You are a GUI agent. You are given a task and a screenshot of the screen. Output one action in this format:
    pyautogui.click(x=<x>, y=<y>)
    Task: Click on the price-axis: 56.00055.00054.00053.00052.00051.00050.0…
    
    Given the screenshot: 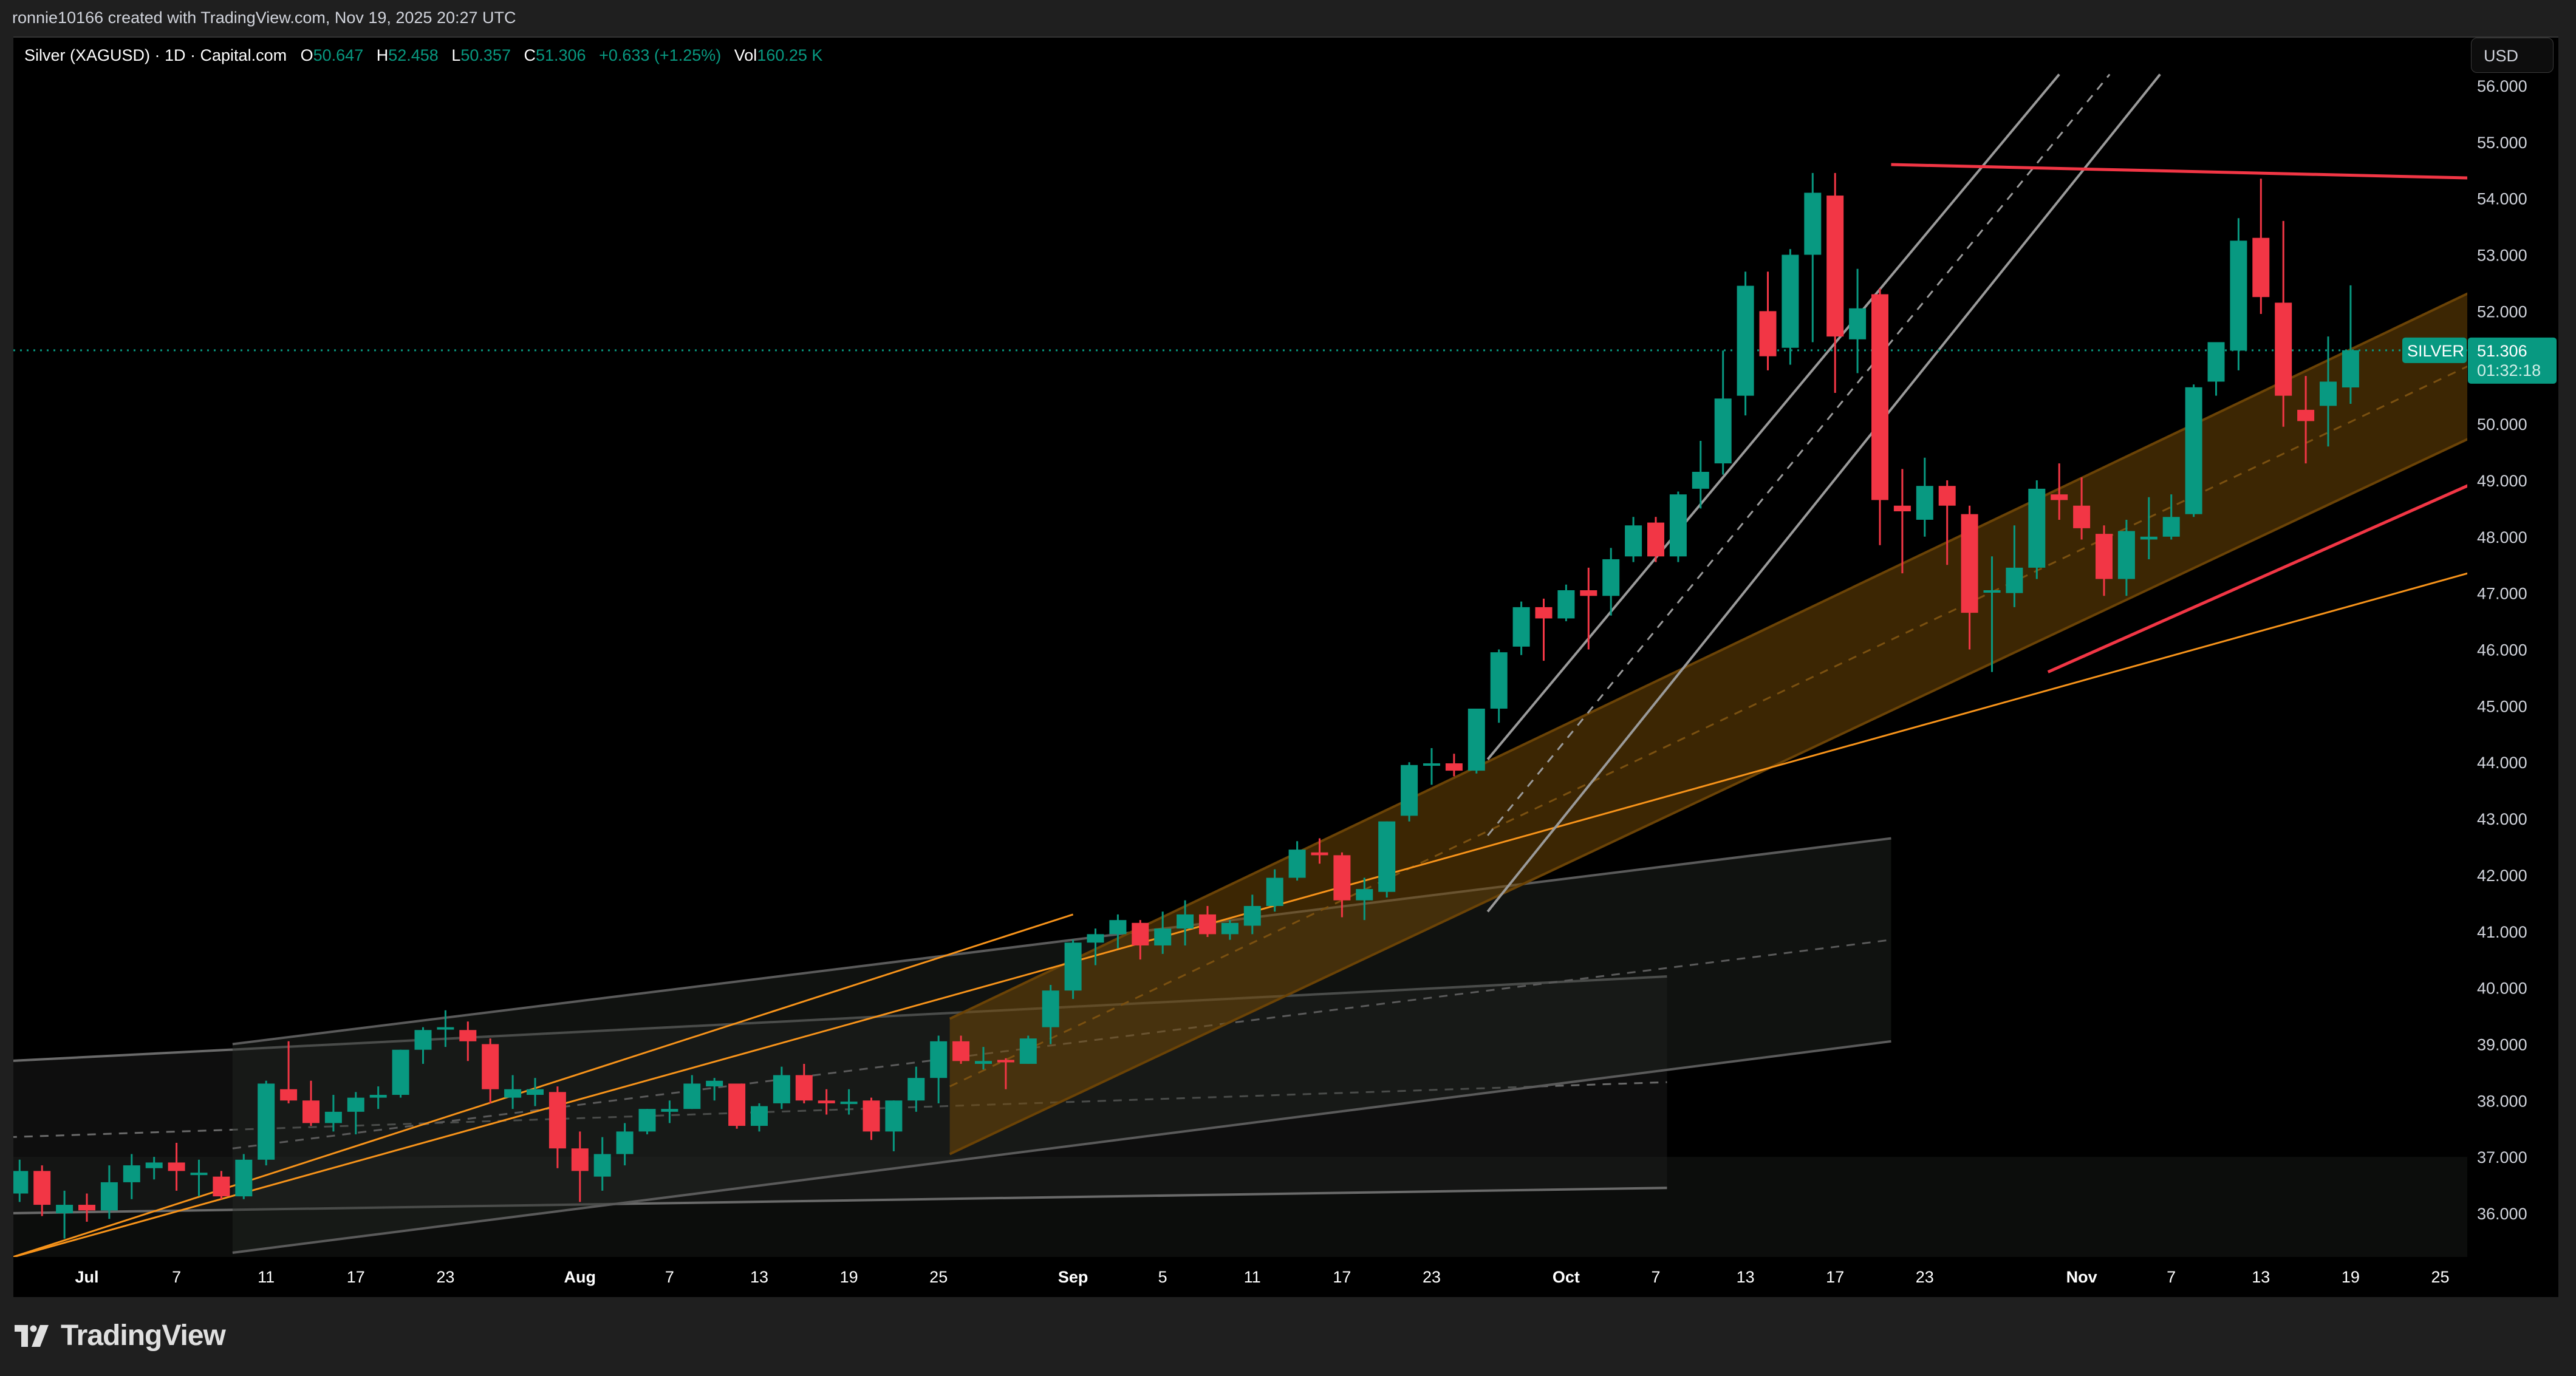 What is the action you would take?
    pyautogui.click(x=2502, y=650)
    